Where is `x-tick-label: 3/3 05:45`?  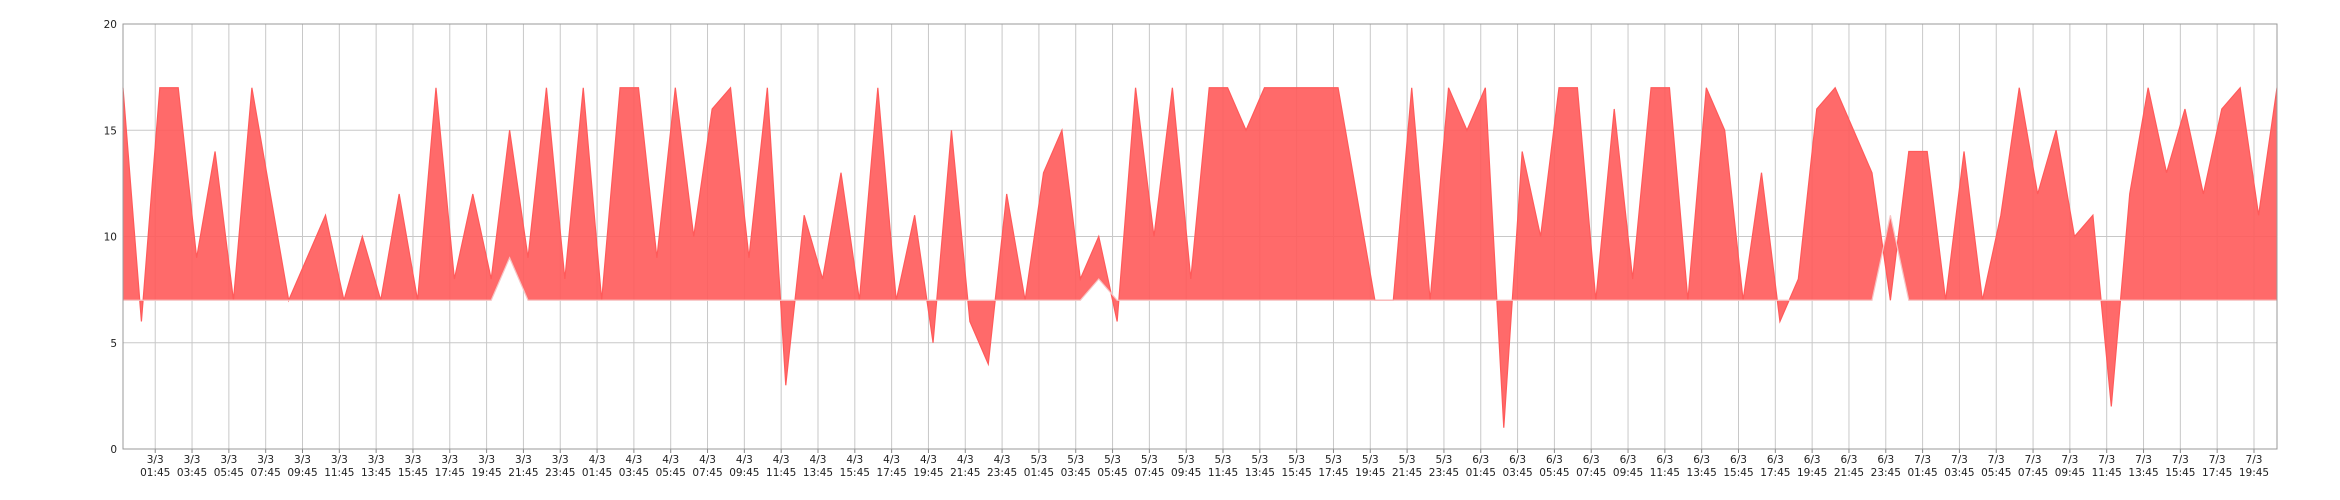 x-tick-label: 3/3 05:45 is located at coordinates (229, 466).